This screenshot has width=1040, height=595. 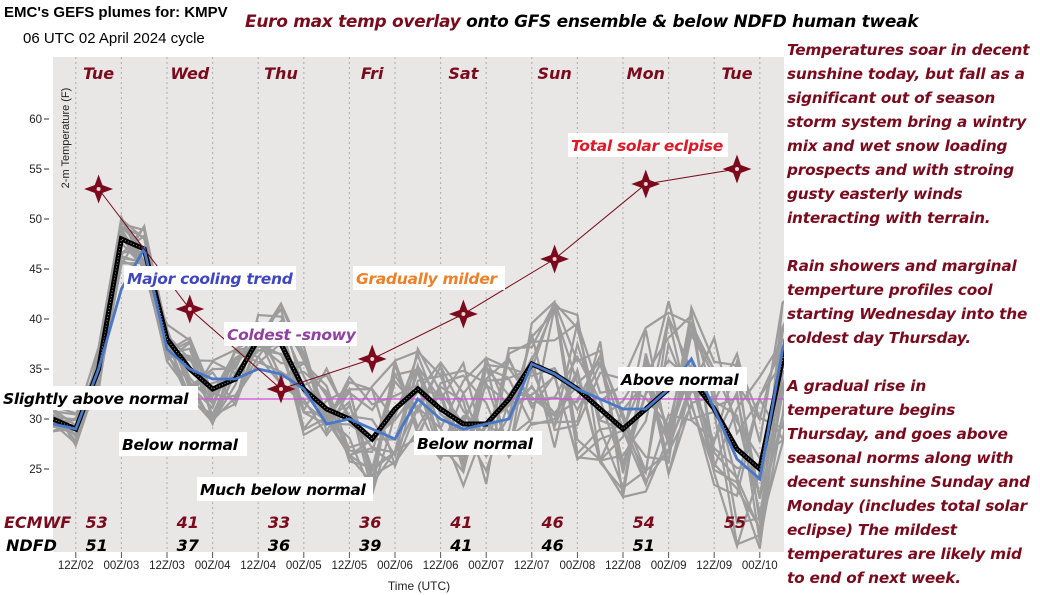 What do you see at coordinates (114, 38) in the screenshot?
I see `cycle-subtitle: 06 UTC 02 April 2024 cycle` at bounding box center [114, 38].